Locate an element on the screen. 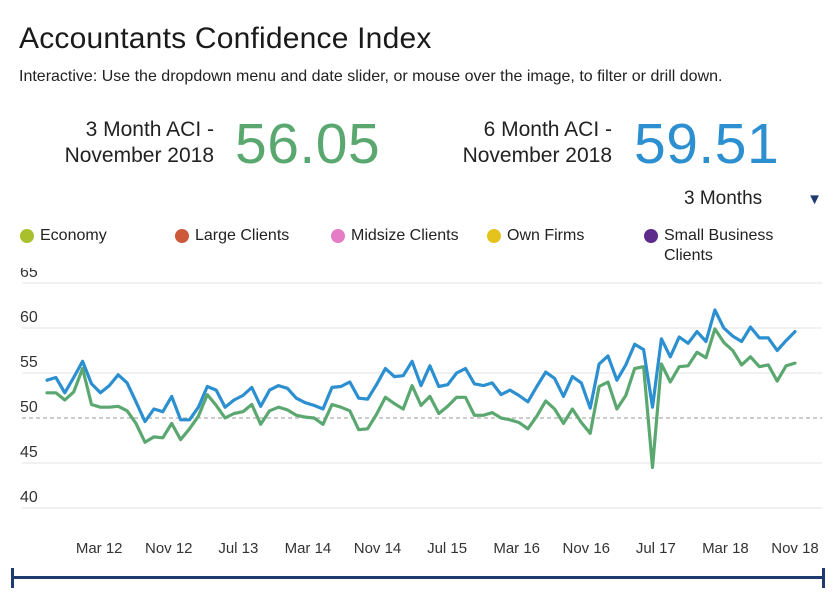 This screenshot has height=601, width=840. legend-label: Large Clients is located at coordinates (242, 235).